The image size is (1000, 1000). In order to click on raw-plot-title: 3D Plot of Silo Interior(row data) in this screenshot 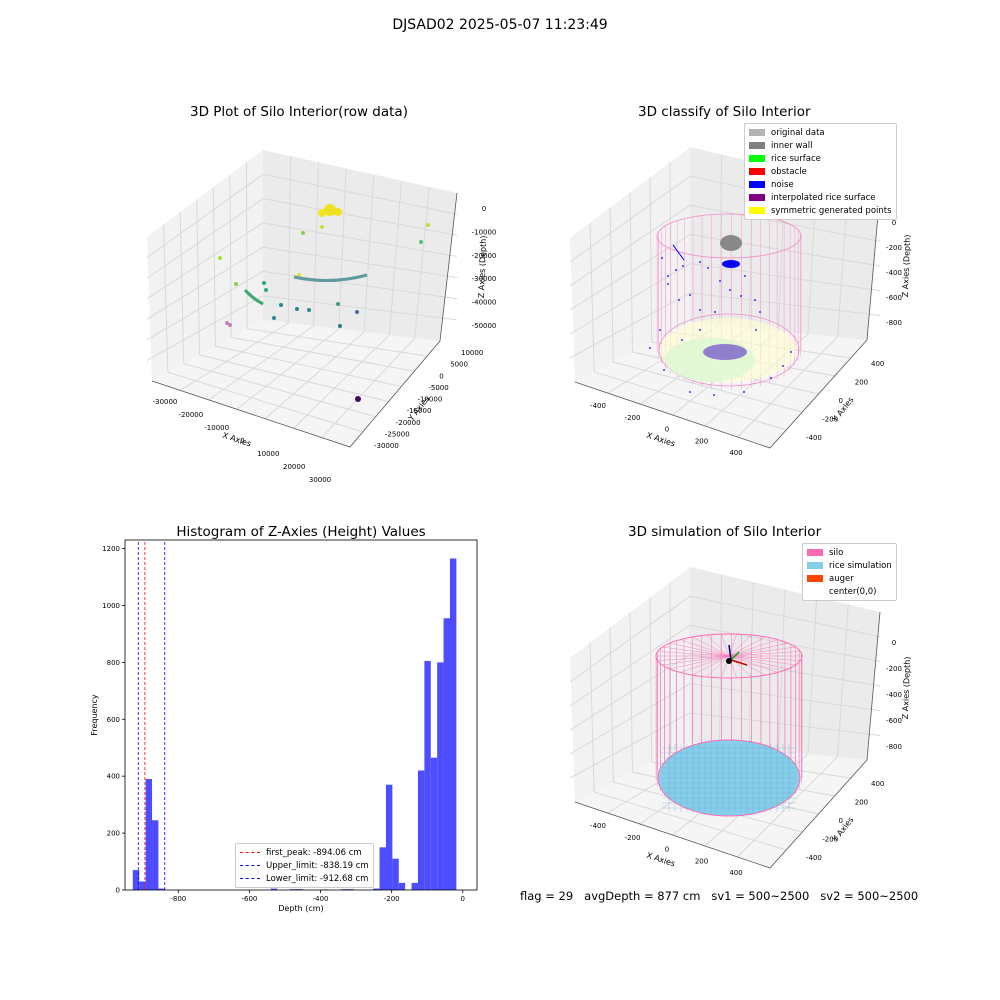, I will do `click(299, 112)`.